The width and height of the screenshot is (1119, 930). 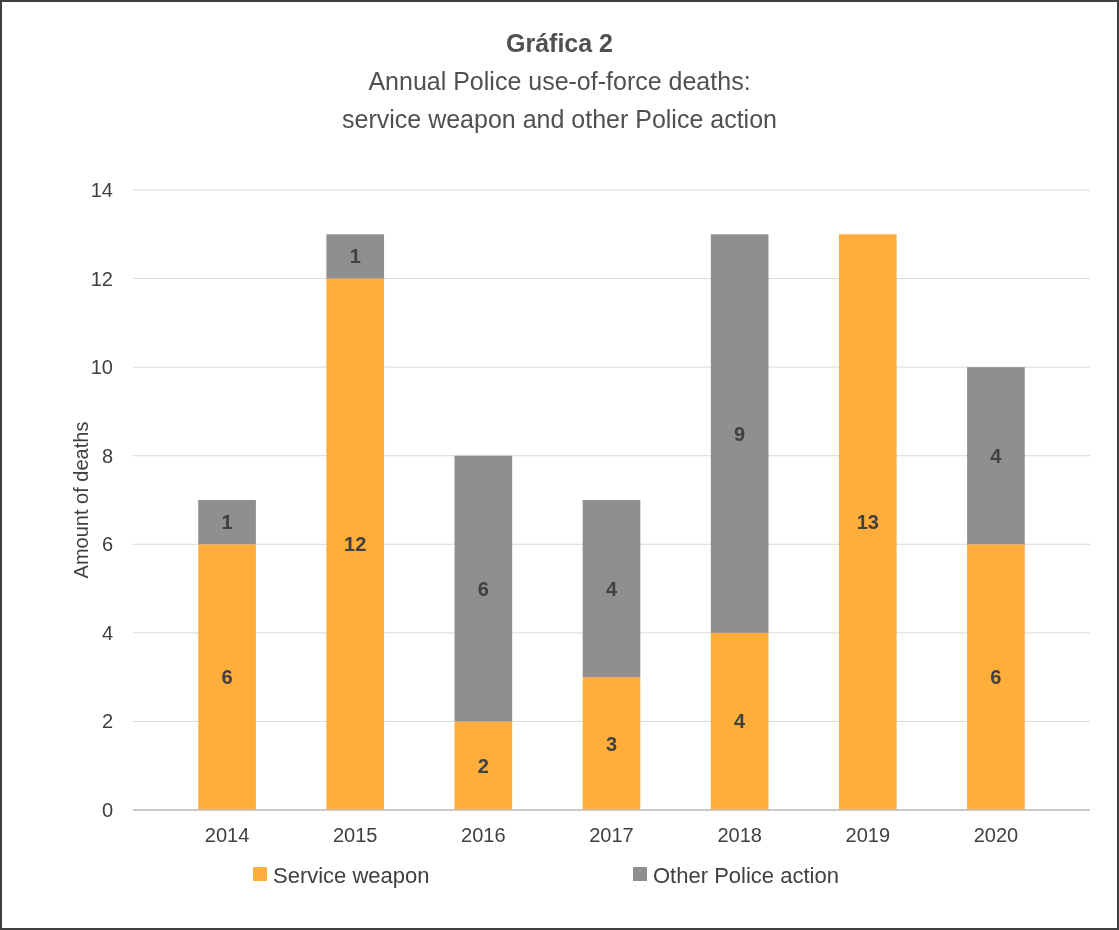 I want to click on x-tick-label: 2014, so click(x=227, y=835).